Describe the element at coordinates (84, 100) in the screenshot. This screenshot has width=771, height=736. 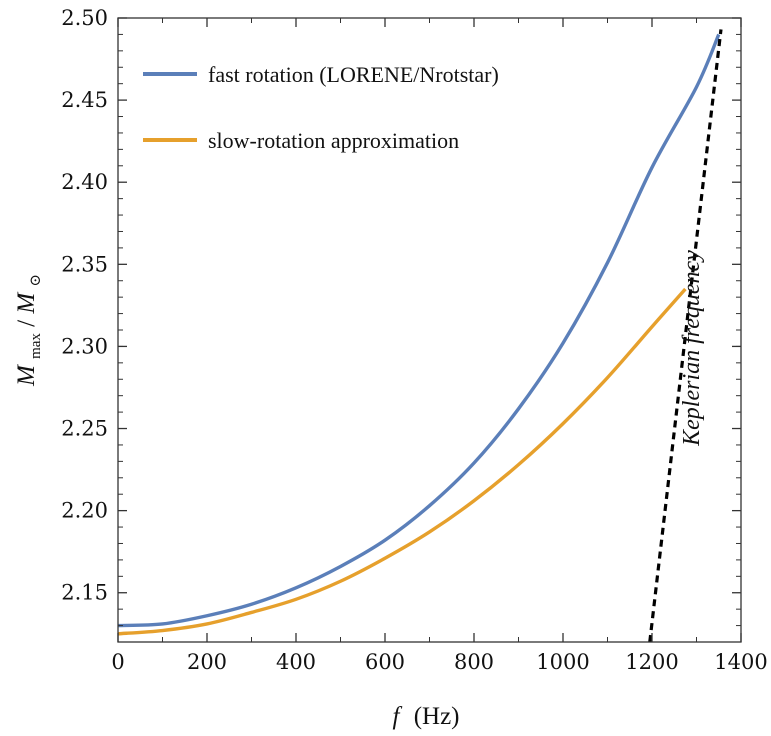
I see `y-tick-label: 2.45` at that location.